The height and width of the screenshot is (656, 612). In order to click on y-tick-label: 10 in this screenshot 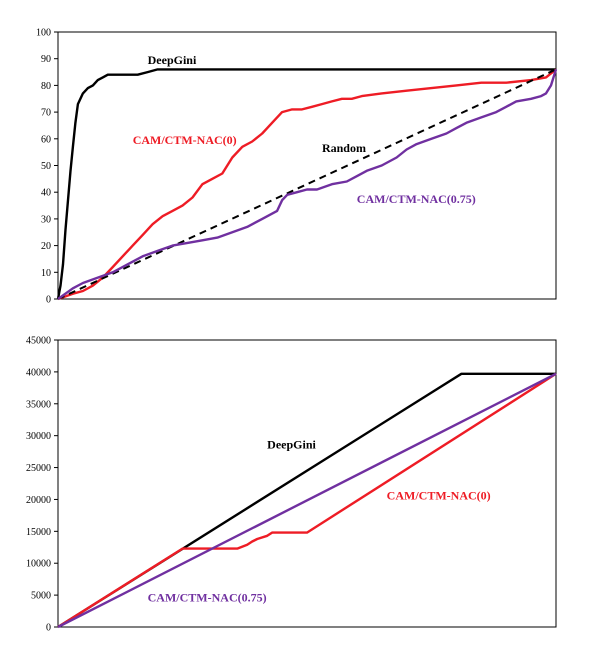, I will do `click(46, 273)`.